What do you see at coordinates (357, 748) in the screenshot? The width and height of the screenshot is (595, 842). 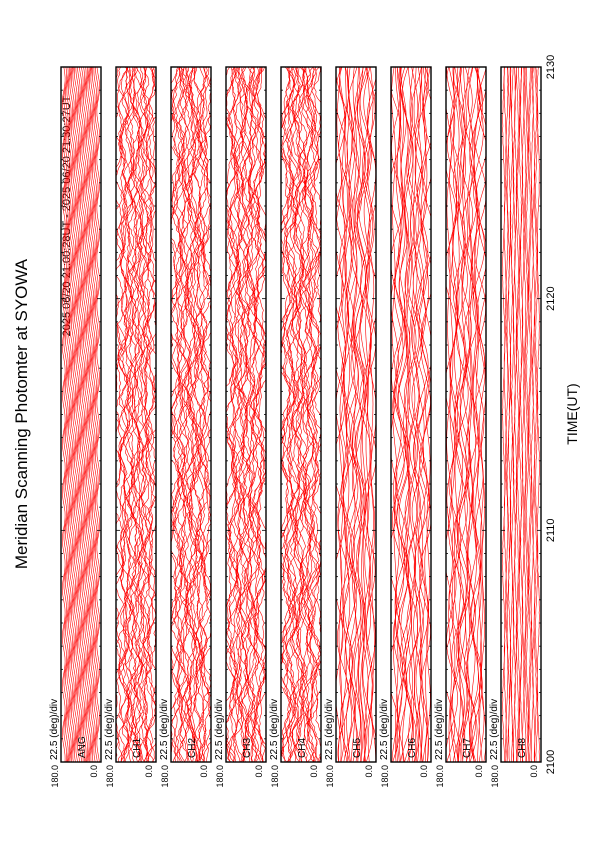 I see `channel-label: CH5` at bounding box center [357, 748].